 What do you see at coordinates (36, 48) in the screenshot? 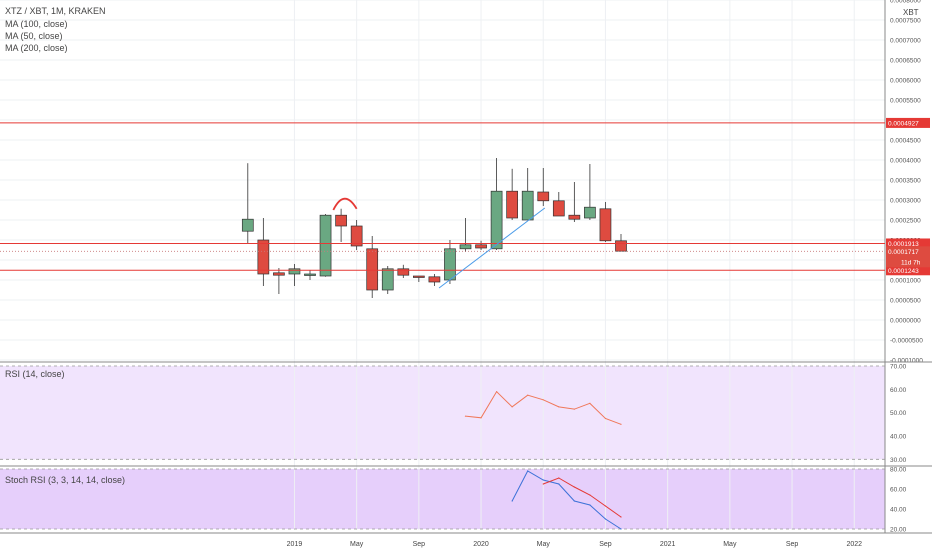
I see `indicator-ma-200: MA (200, close)` at bounding box center [36, 48].